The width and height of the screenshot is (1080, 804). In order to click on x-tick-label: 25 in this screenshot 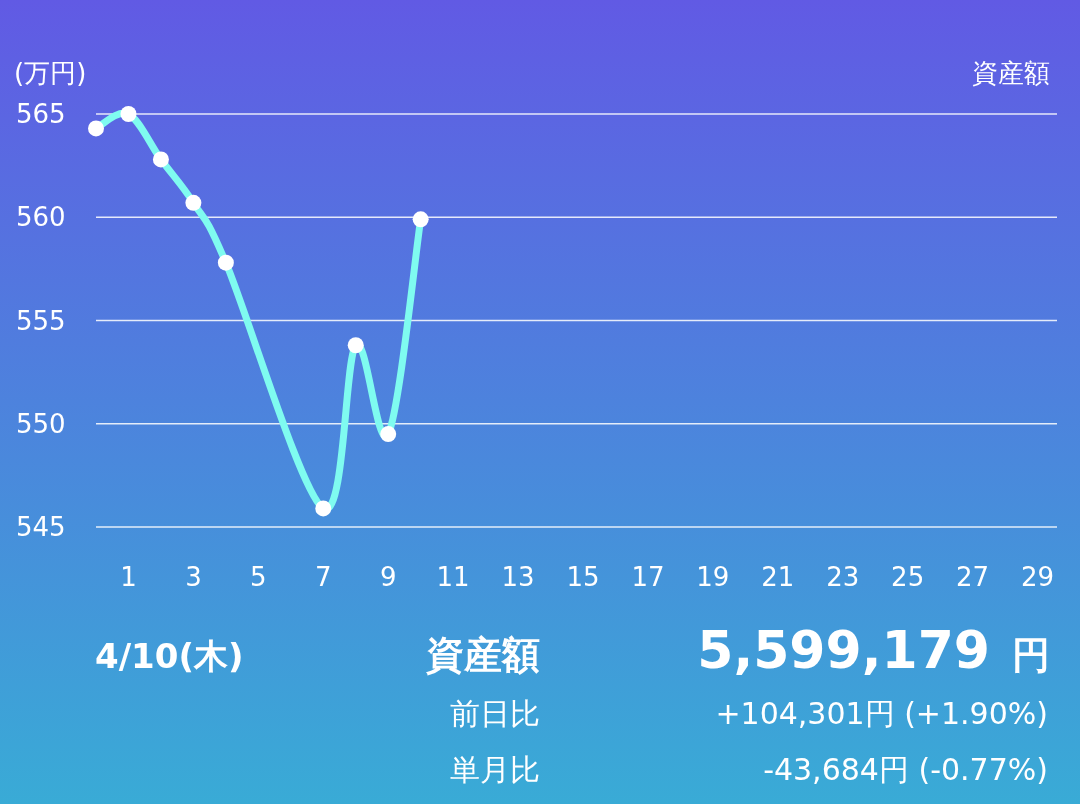, I will do `click(908, 577)`.